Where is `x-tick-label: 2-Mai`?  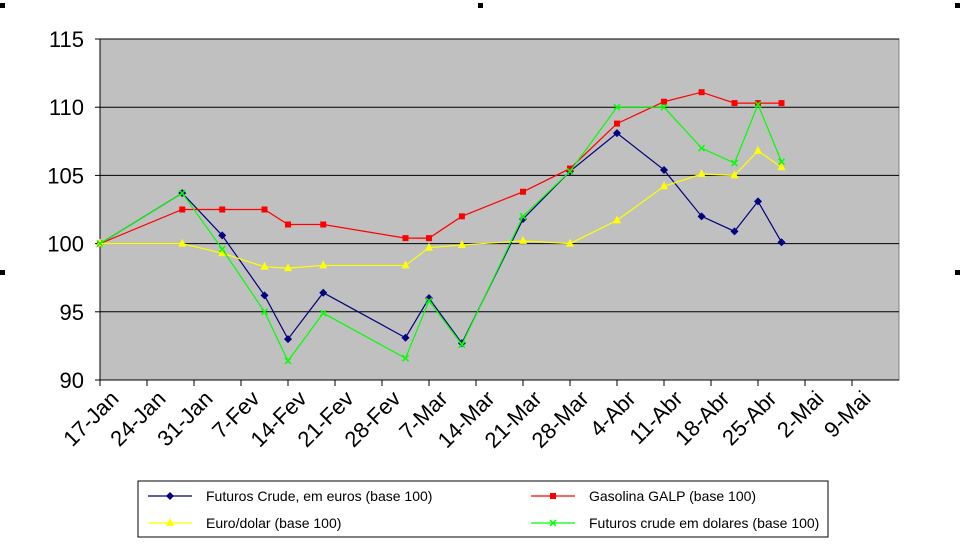 x-tick-label: 2-Mai is located at coordinates (800, 414).